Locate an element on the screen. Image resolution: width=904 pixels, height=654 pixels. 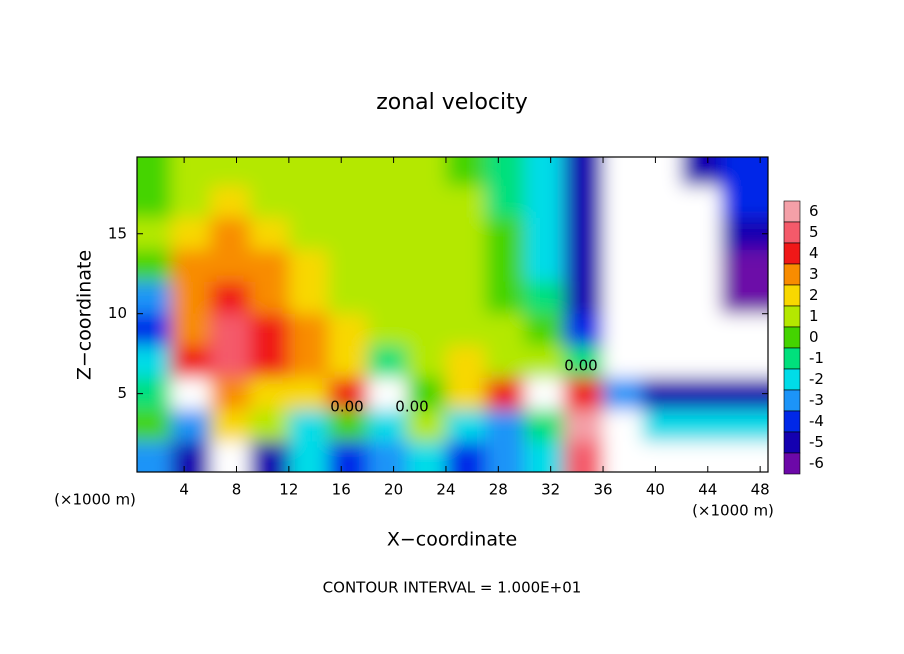
x-tick-label: 12 is located at coordinates (288, 490).